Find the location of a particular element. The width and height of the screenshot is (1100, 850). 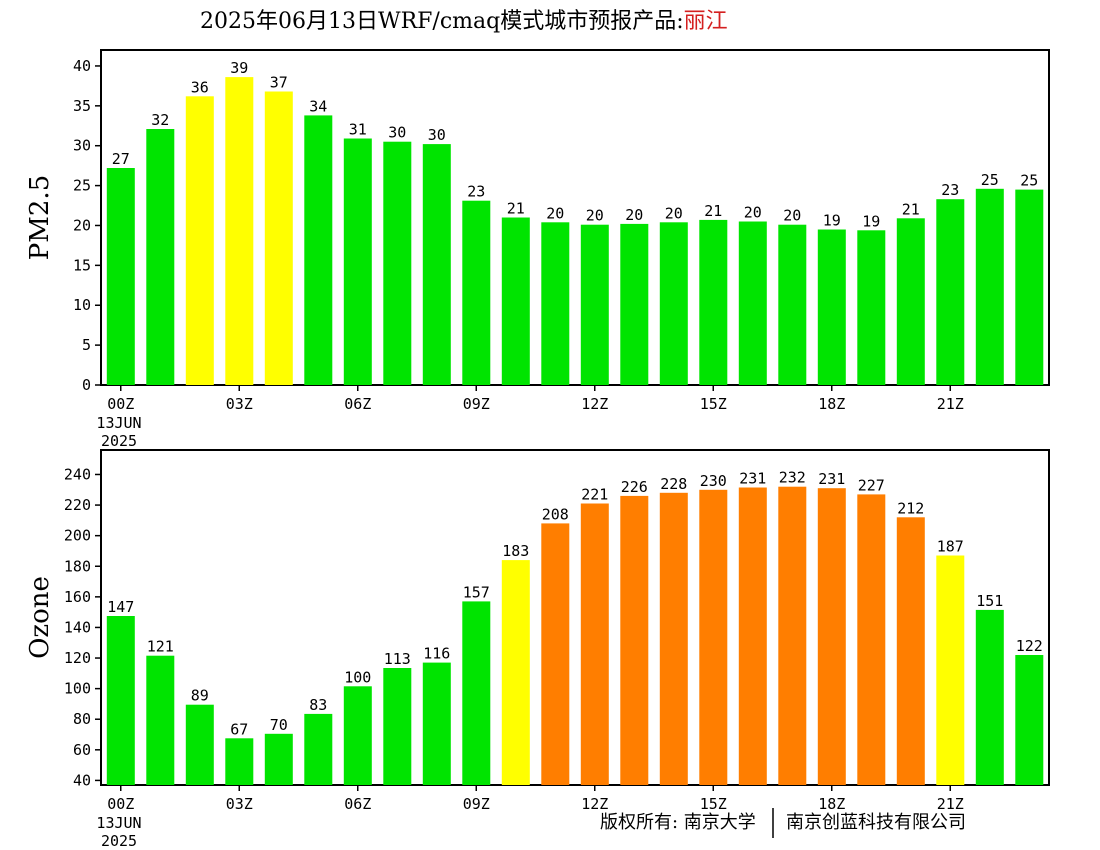

ozone-x-tick-label: 21Z is located at coordinates (950, 804).